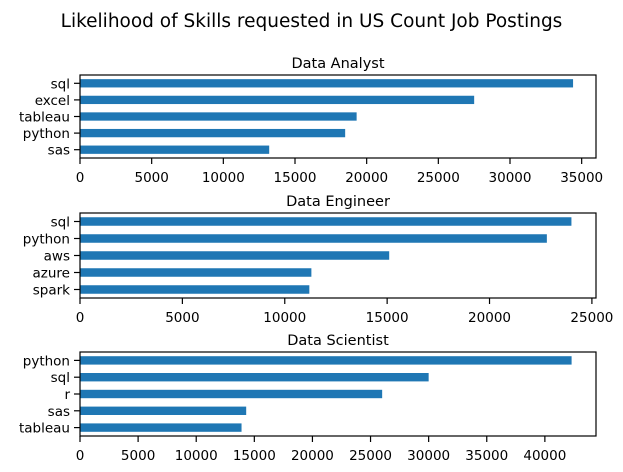 Image resolution: width=623 pixels, height=472 pixels. Describe the element at coordinates (231, 394) in the screenshot. I see `bar-r` at that location.